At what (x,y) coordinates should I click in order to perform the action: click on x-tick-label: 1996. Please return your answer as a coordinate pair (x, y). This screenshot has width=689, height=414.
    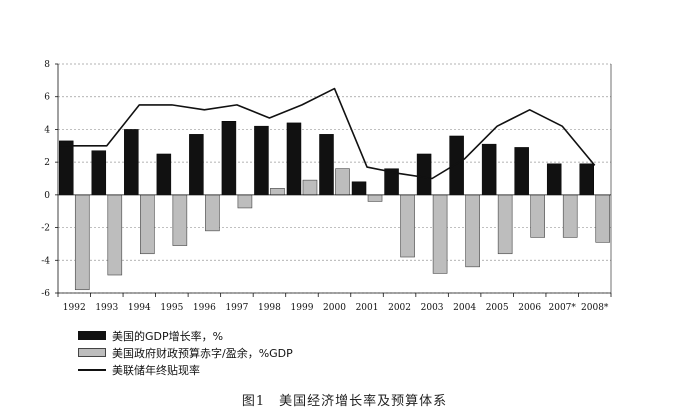
    Looking at the image, I should click on (204, 308).